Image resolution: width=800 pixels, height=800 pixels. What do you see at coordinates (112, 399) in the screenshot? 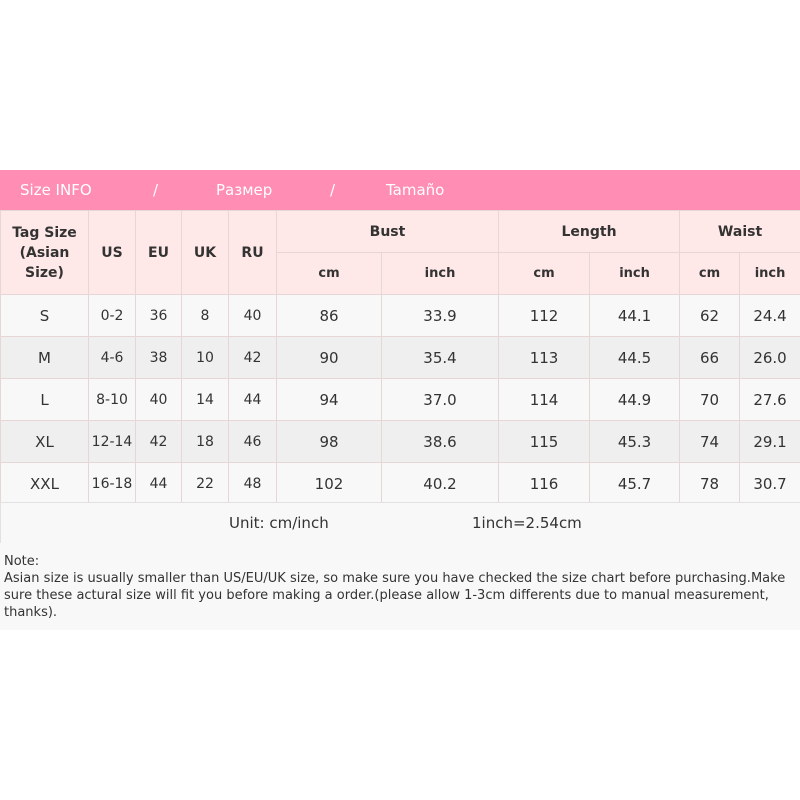
I see `cell-us: 8-10` at bounding box center [112, 399].